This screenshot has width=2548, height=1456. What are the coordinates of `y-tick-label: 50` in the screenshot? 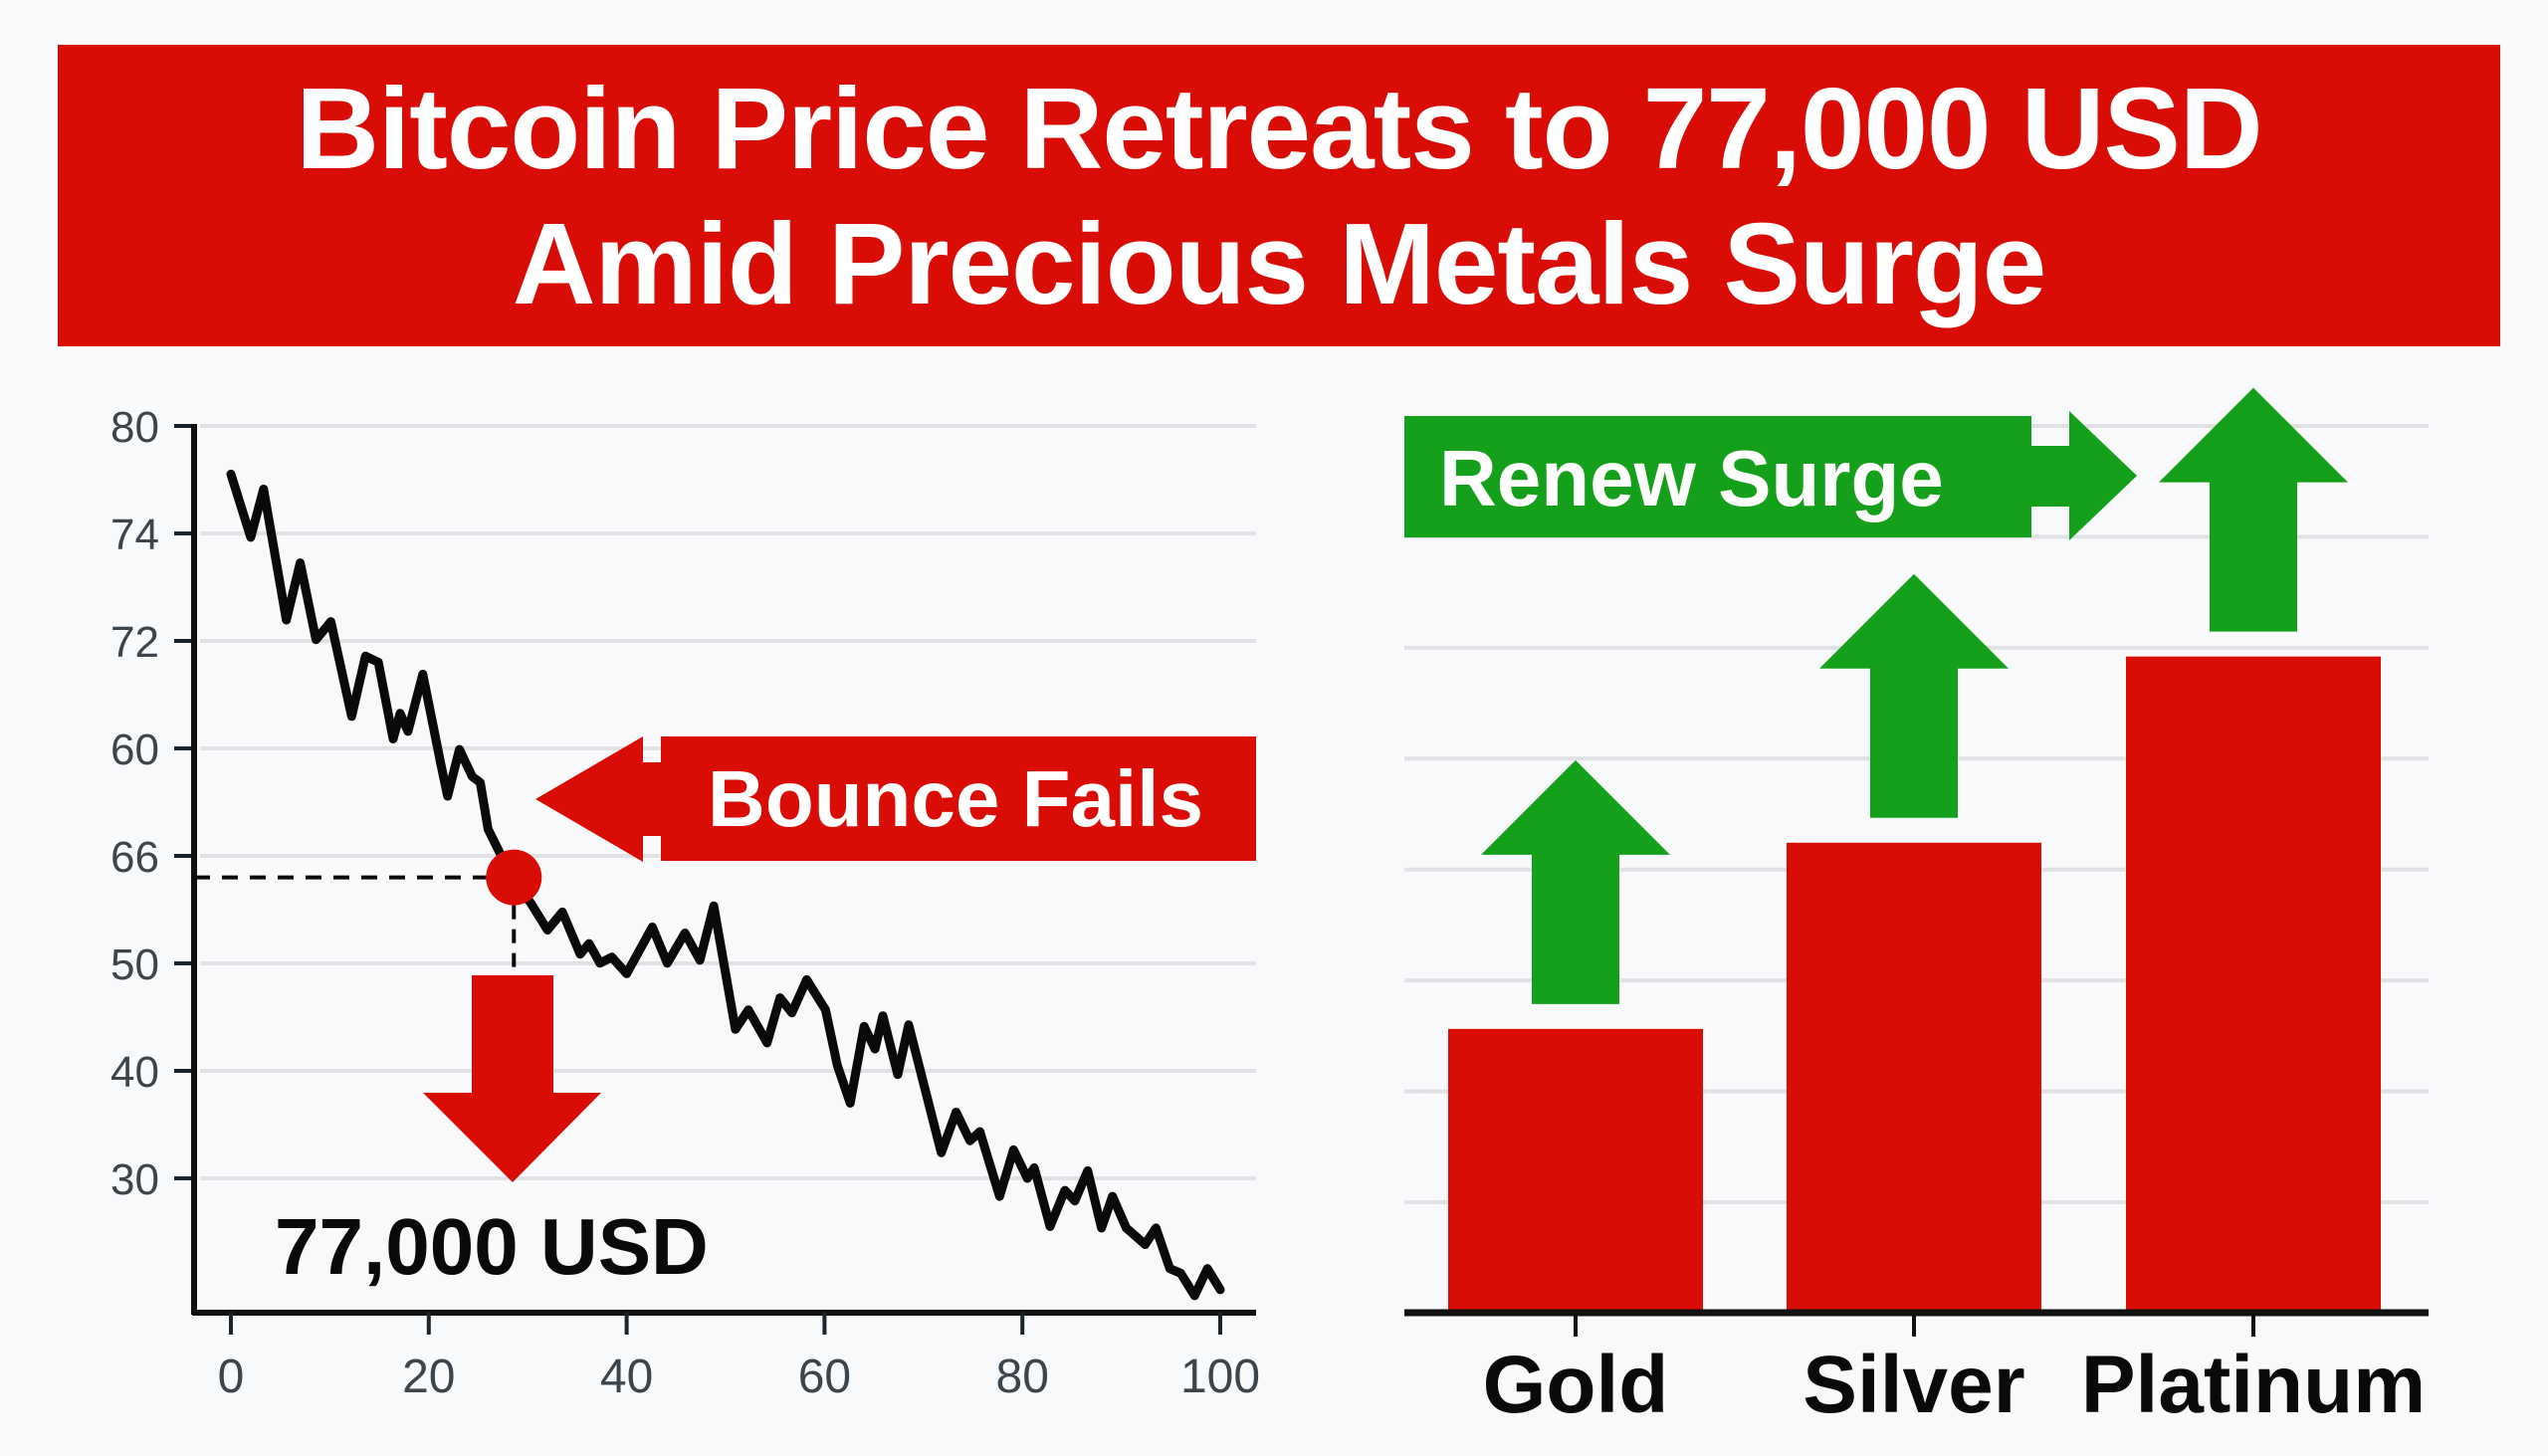 It's located at (134, 964).